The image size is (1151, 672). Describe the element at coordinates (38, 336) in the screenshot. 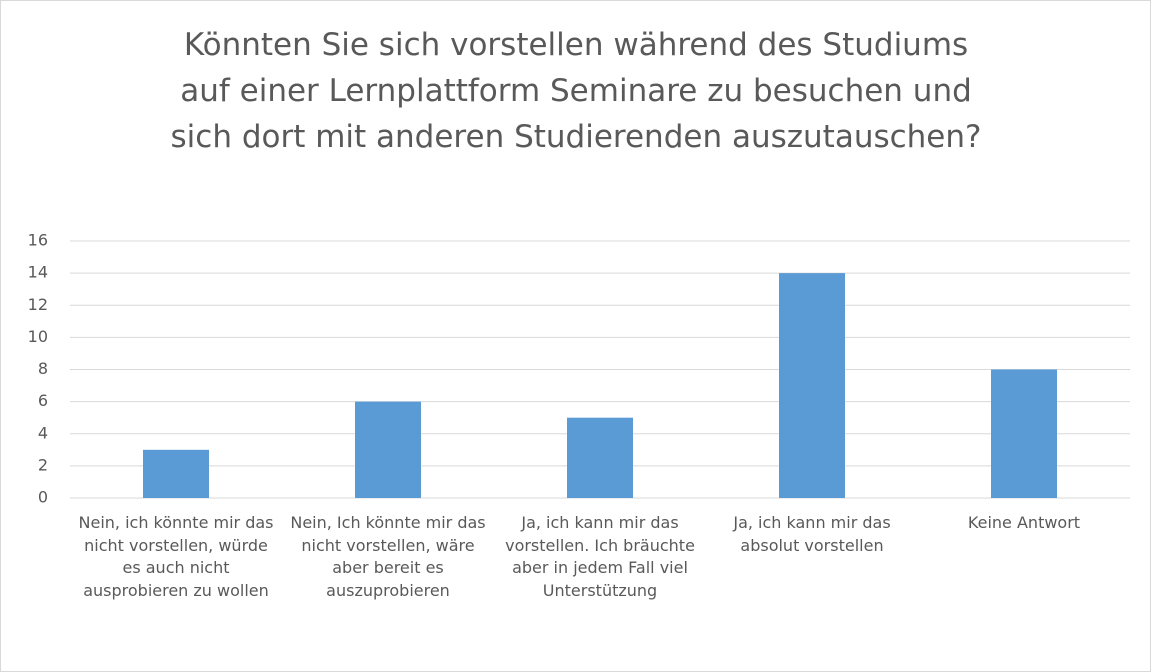

I see `y-tick-label: 10` at that location.